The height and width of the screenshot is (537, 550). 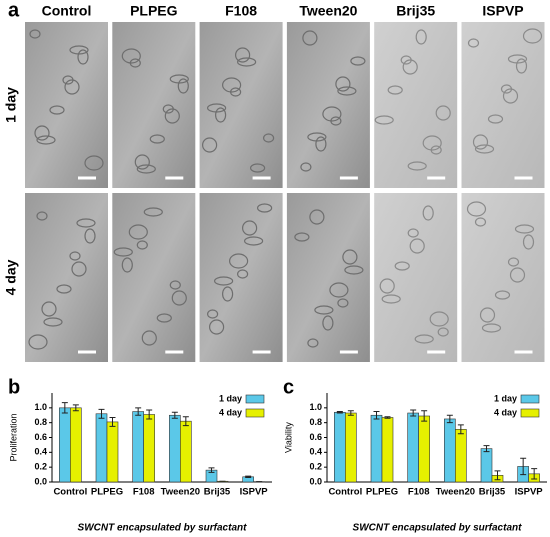 What do you see at coordinates (315, 437) in the screenshot?
I see `y-tick-label: 0.6` at bounding box center [315, 437].